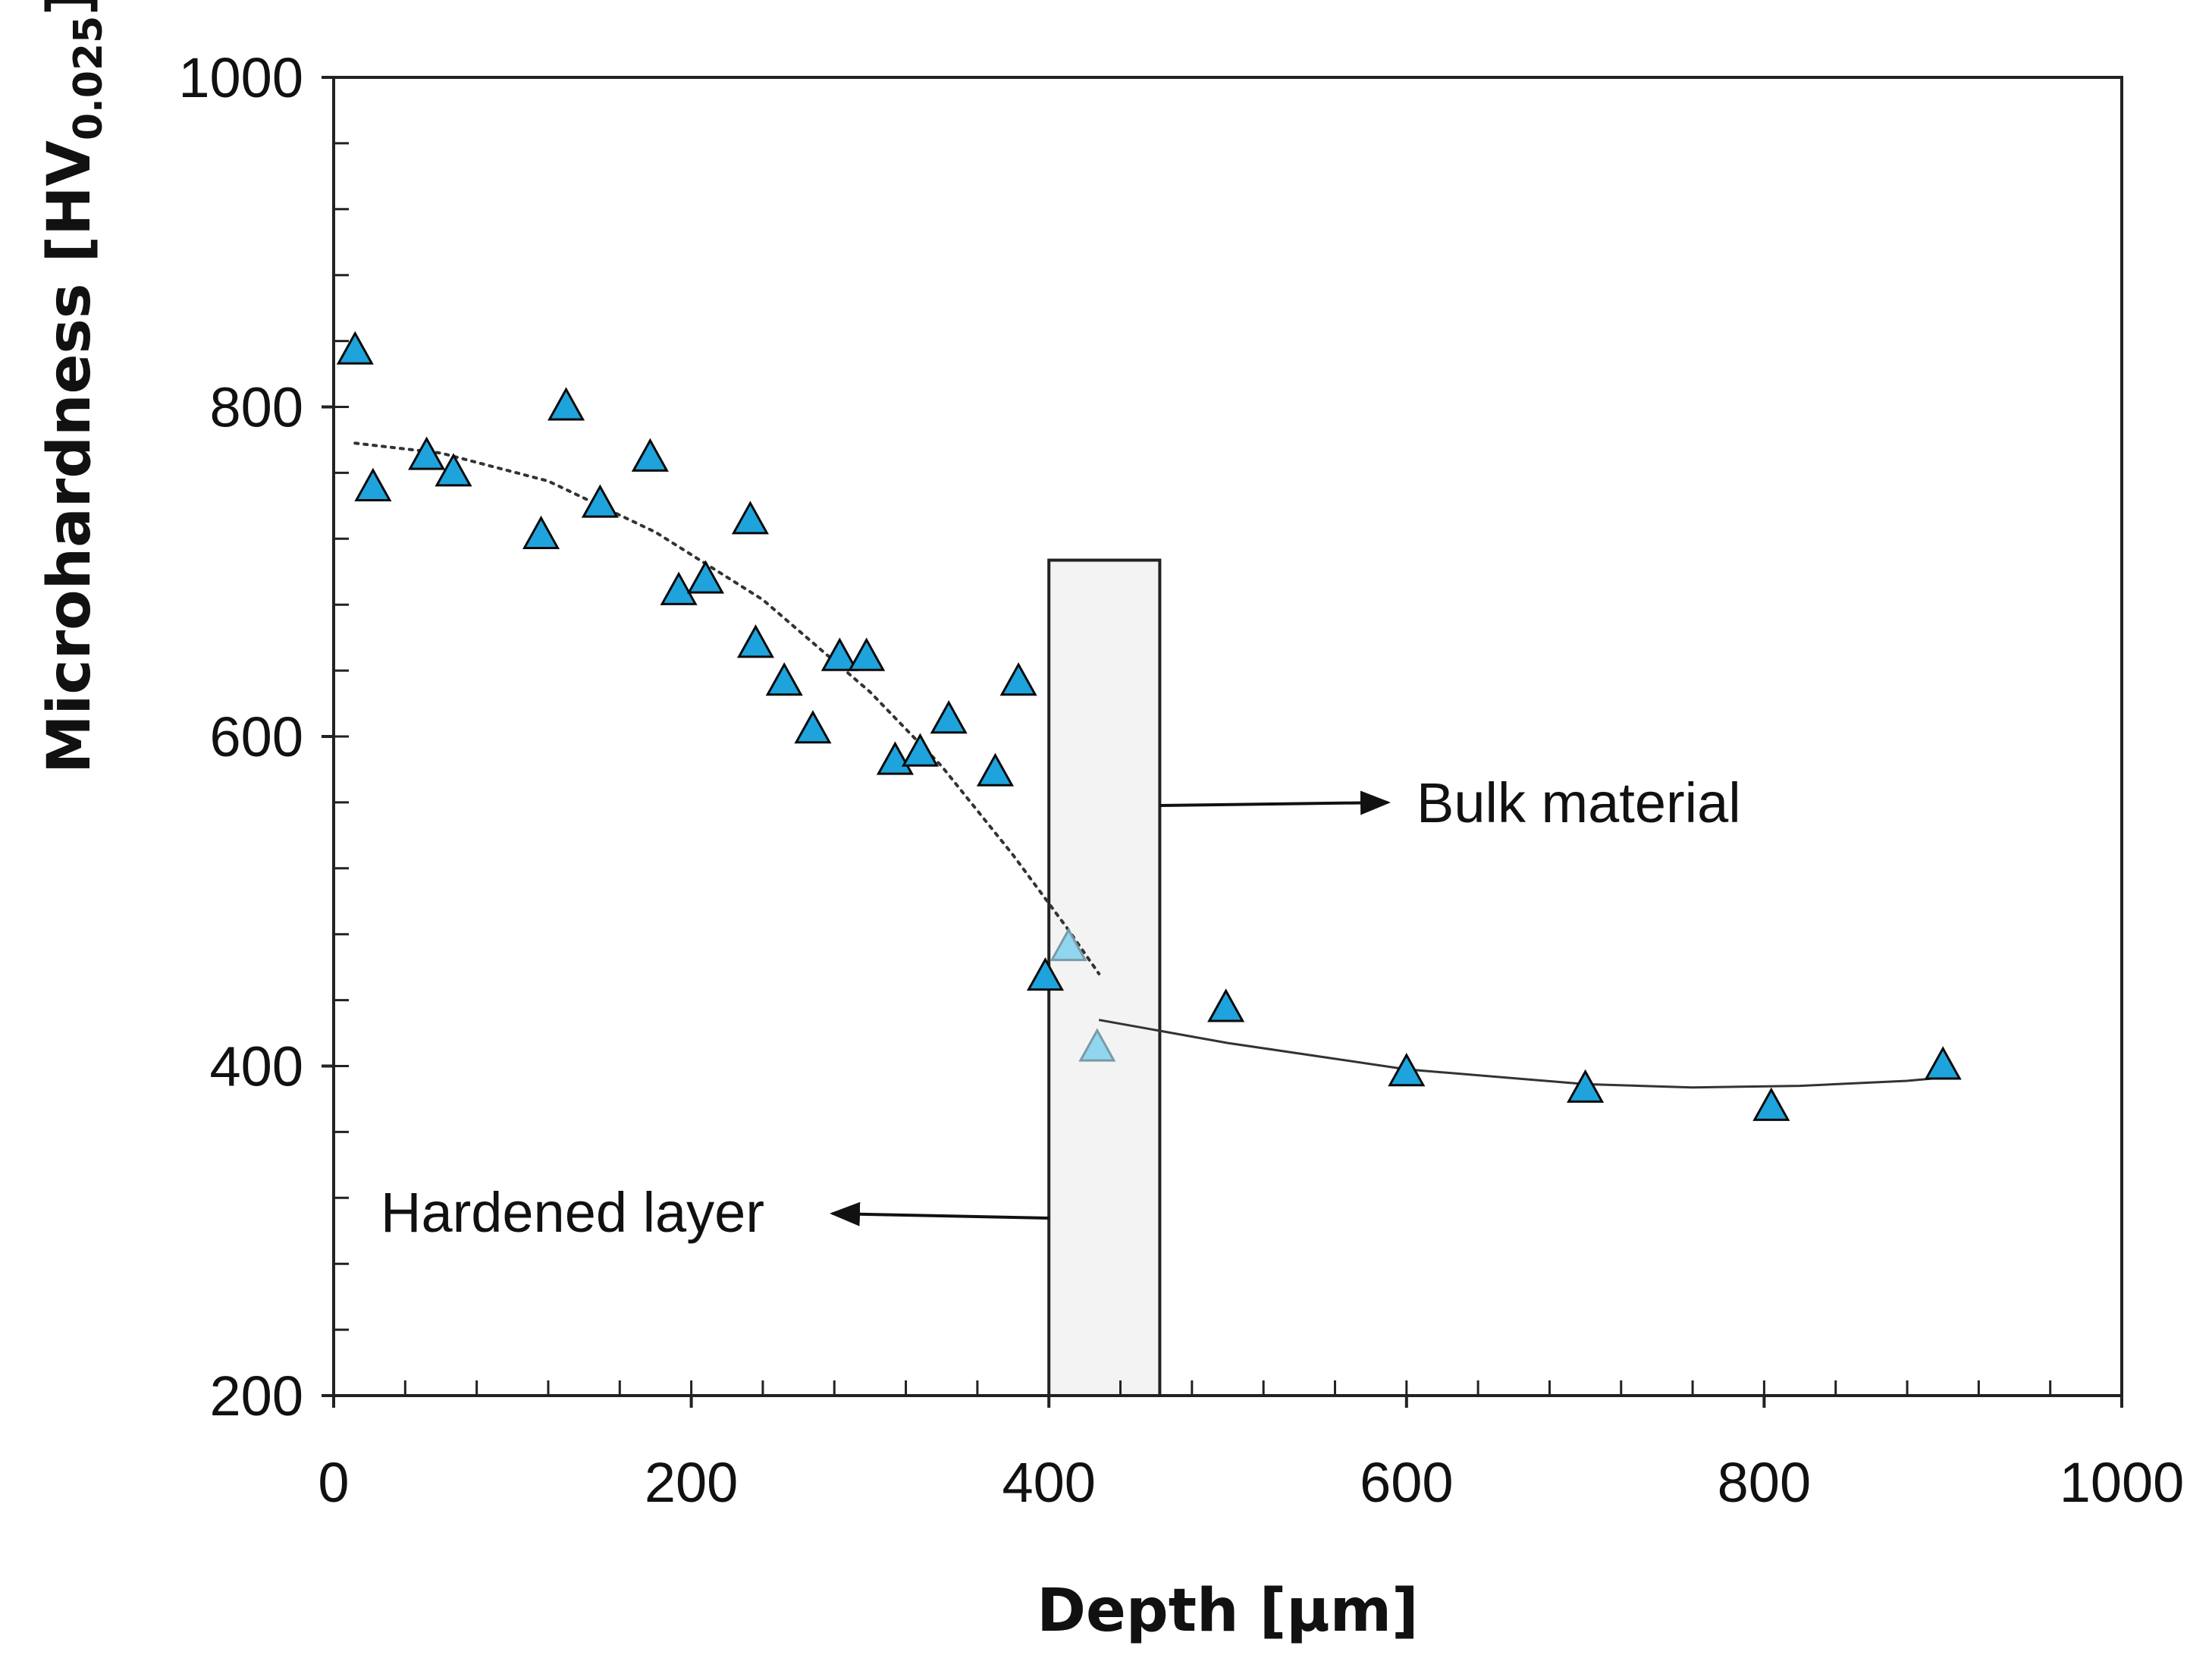 This screenshot has width=2212, height=1677. Describe the element at coordinates (333, 1483) in the screenshot. I see `x-tick-label: 0` at that location.